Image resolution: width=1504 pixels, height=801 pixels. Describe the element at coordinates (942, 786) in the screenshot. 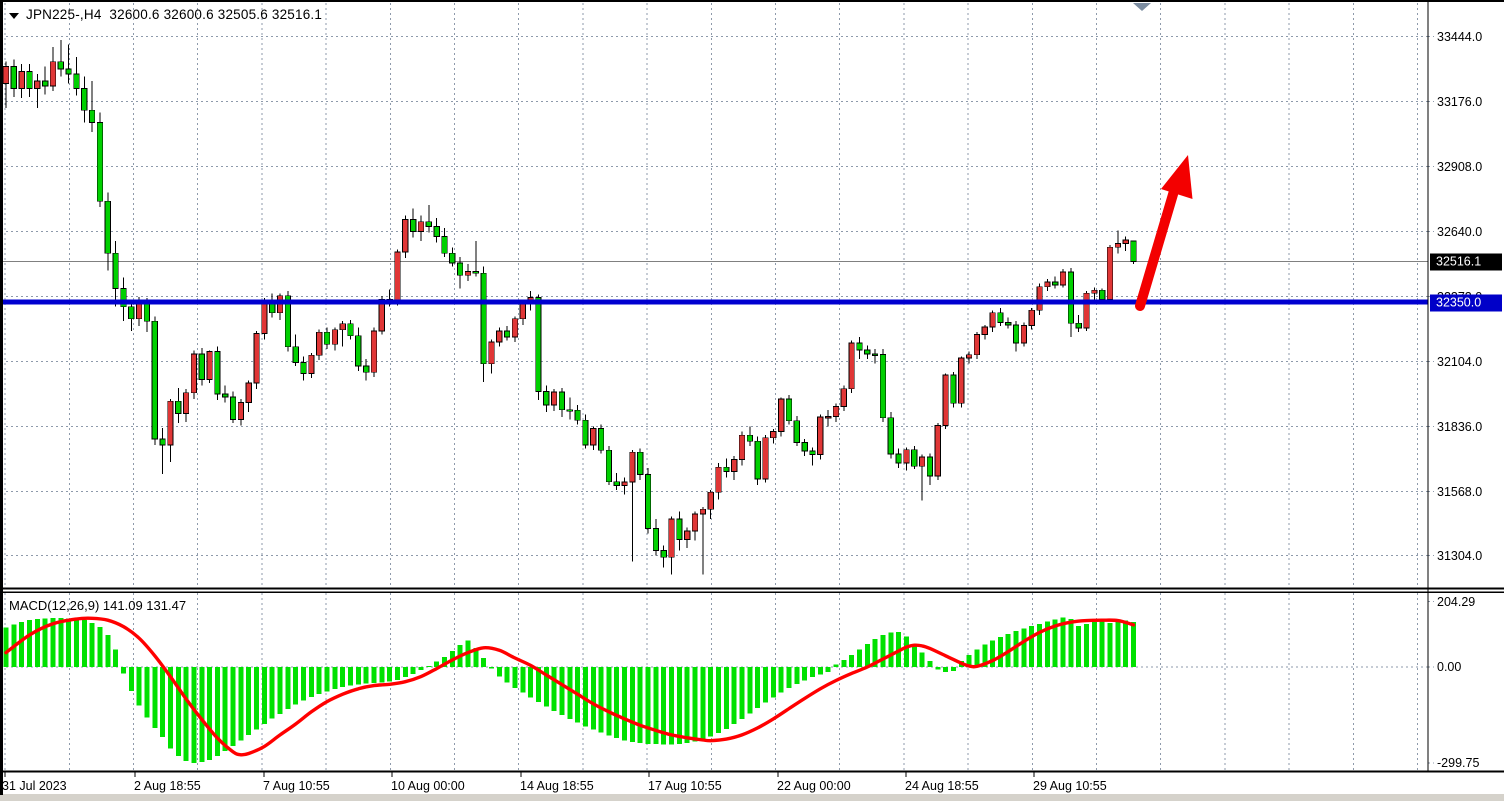

I see `time-axis-label: 24 Aug 18:55` at that location.